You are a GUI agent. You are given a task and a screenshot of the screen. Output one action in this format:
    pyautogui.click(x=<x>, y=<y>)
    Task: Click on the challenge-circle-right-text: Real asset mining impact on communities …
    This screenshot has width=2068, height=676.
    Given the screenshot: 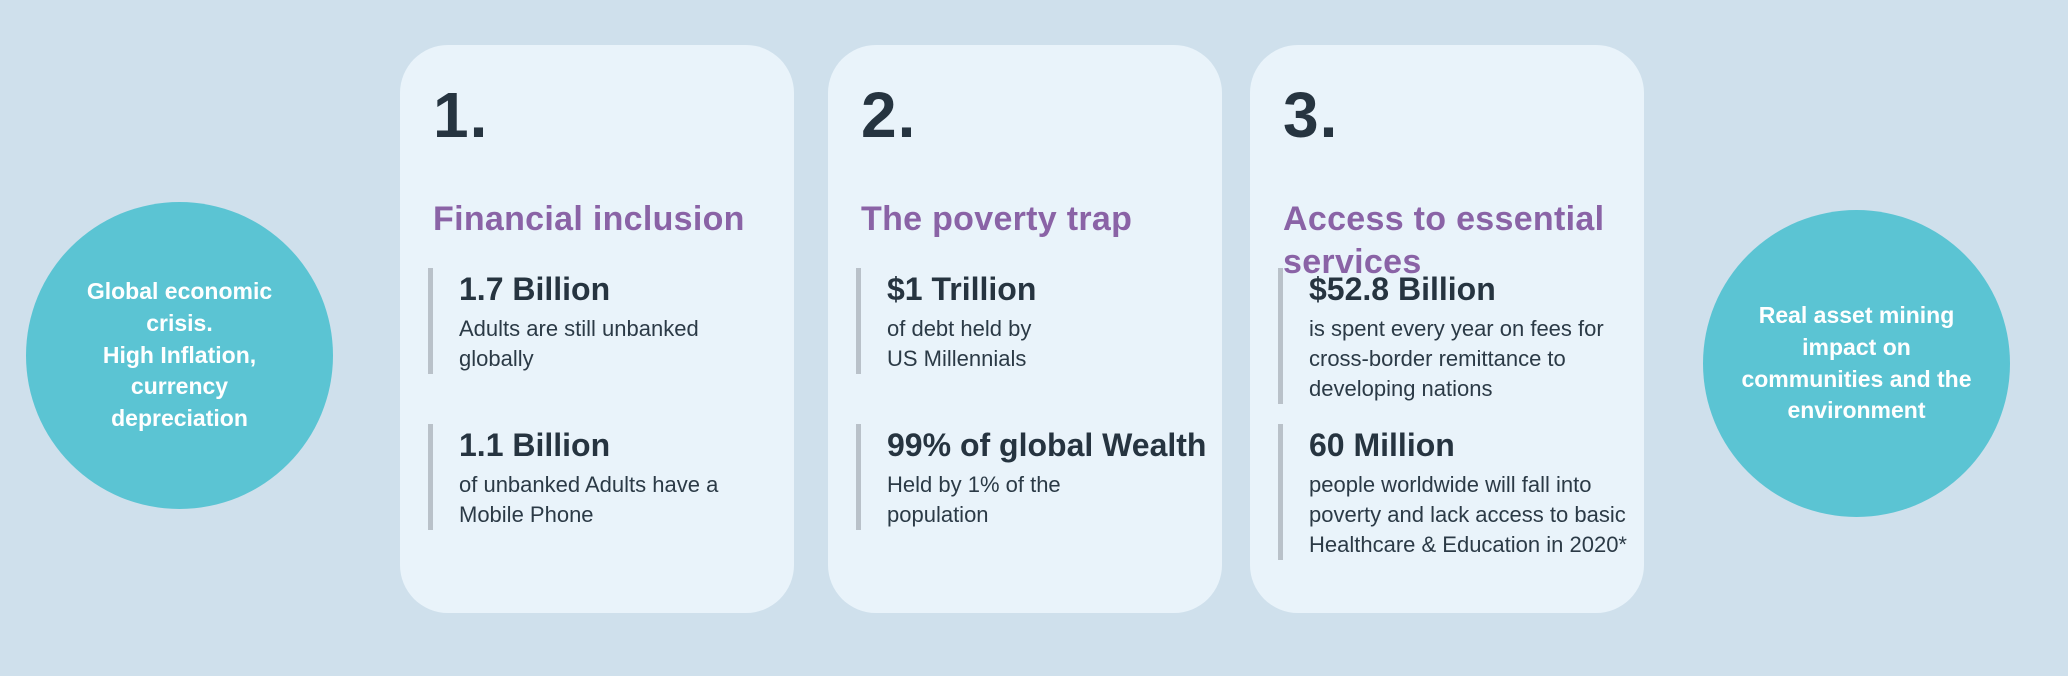 What is the action you would take?
    pyautogui.click(x=1856, y=363)
    